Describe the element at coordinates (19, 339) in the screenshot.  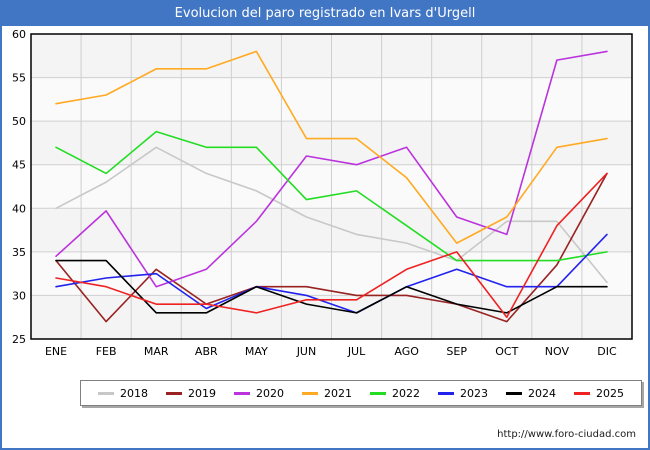
I see `y-axis-tick-label: 25` at that location.